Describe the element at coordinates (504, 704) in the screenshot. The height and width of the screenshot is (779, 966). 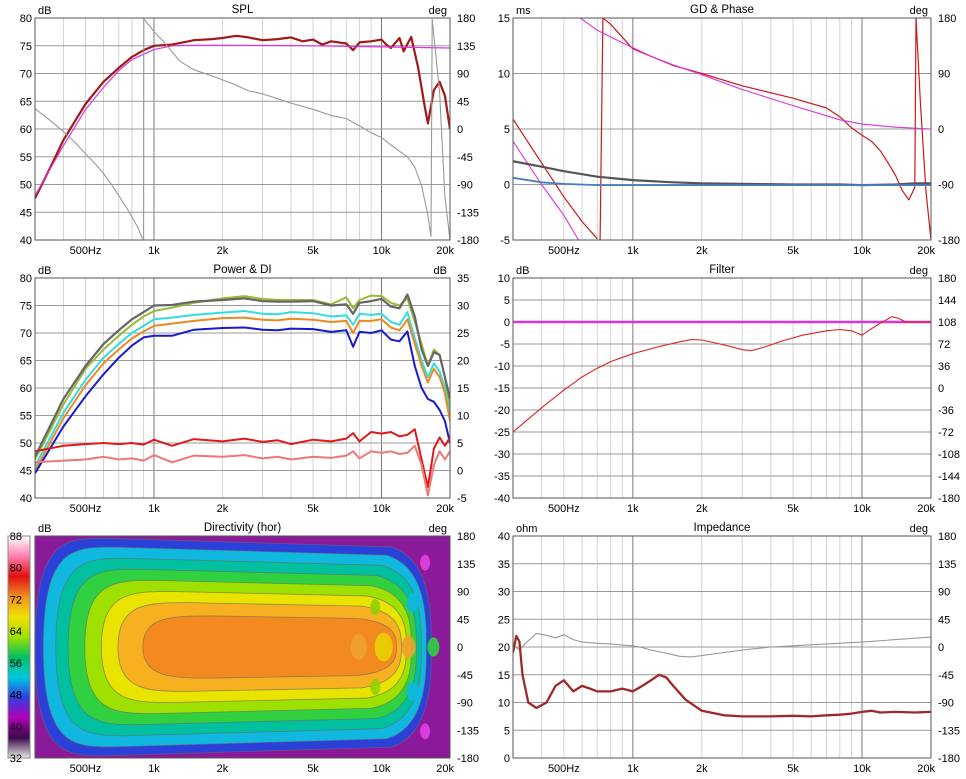
I see `impedance-y-tick-label: 10` at that location.